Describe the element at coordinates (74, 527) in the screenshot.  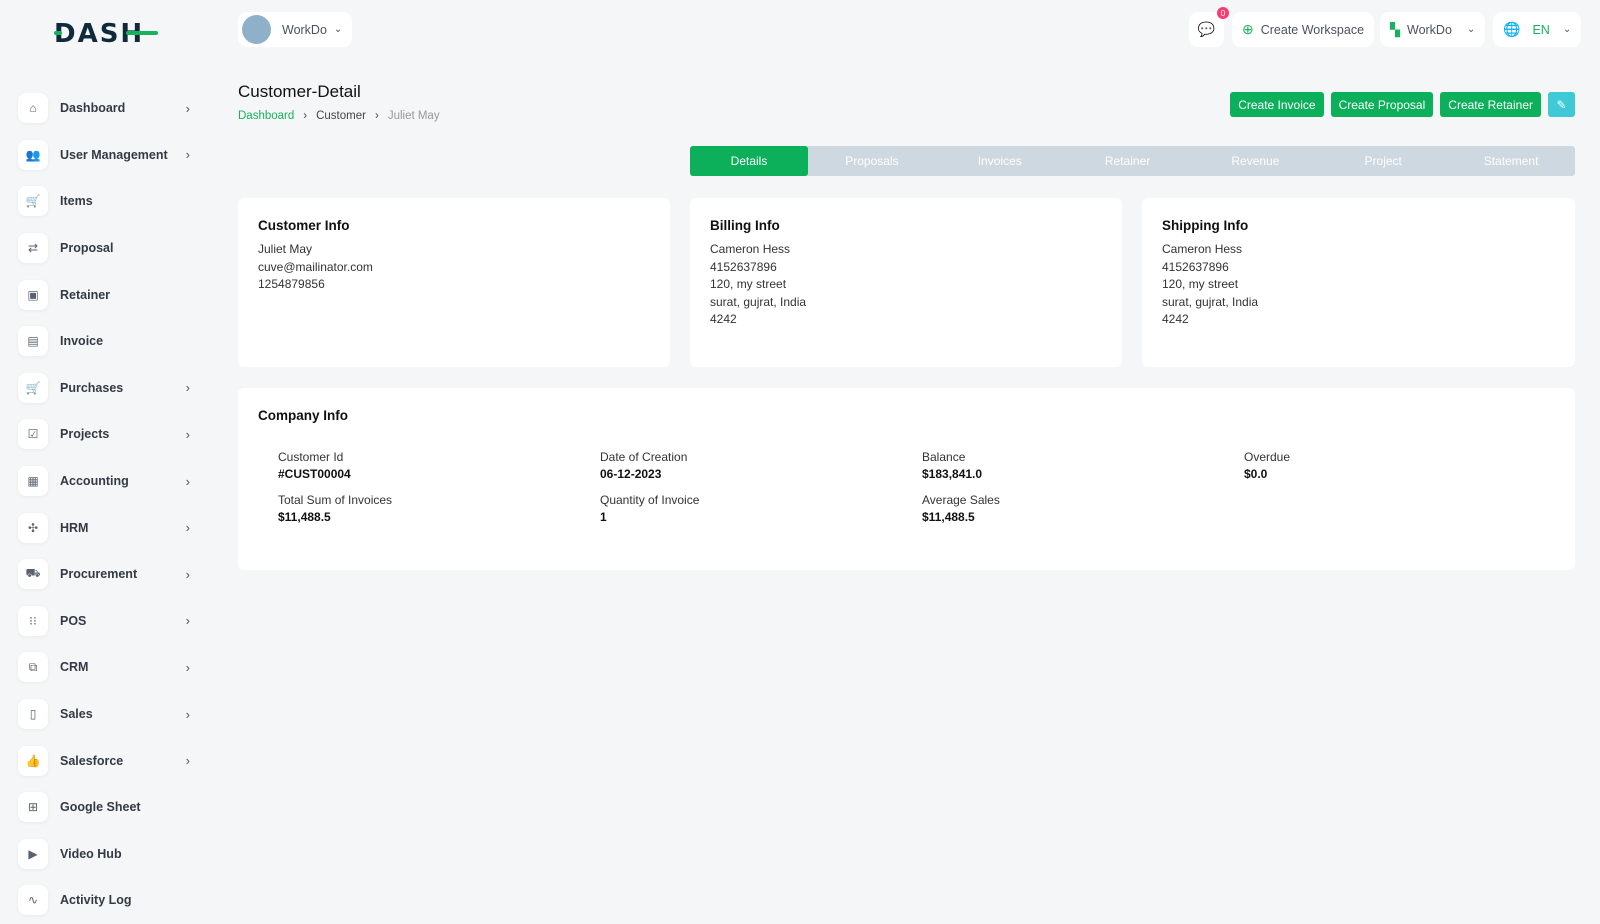
I see `sidebar-item-label: HRM` at that location.